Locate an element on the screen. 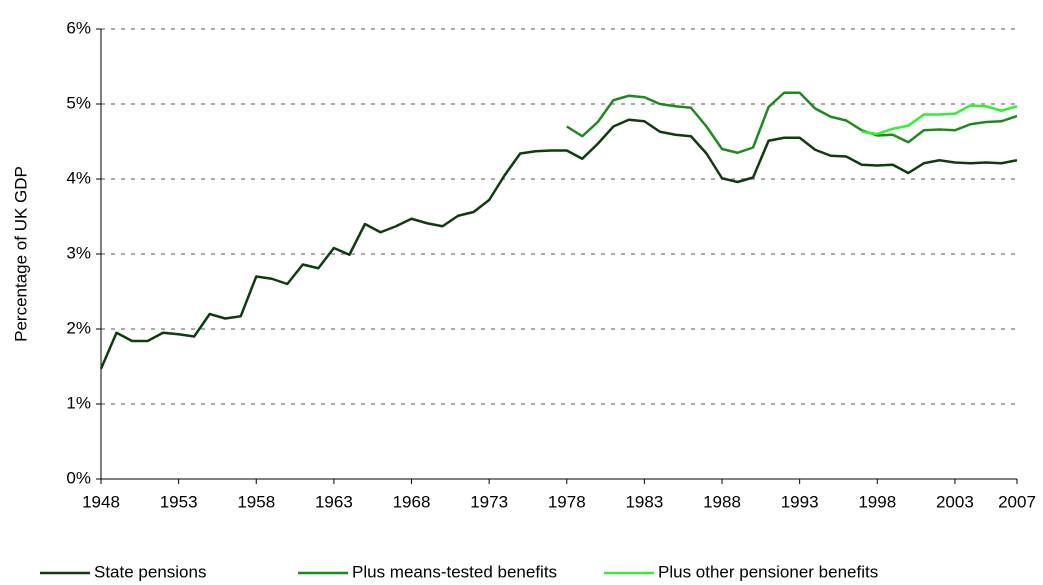  y-tick-label: 4% is located at coordinates (78, 177).